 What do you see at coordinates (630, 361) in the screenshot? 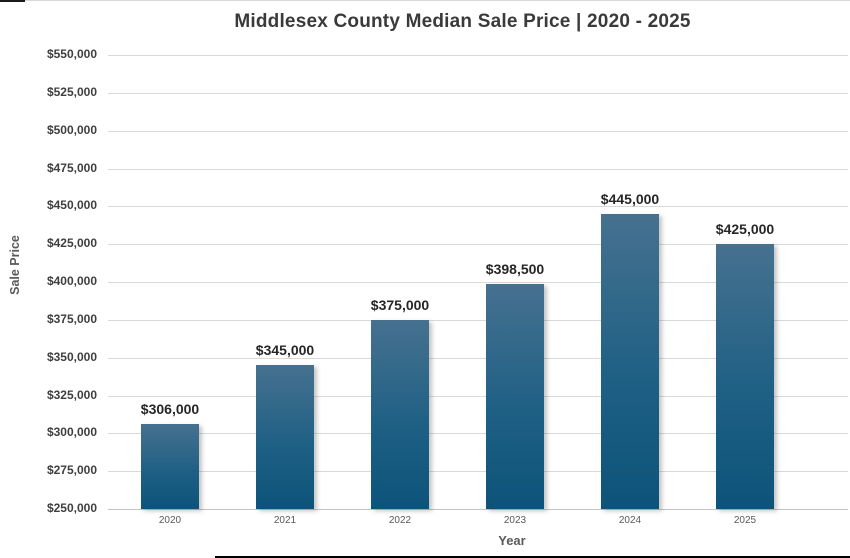
I see `bar-2024` at bounding box center [630, 361].